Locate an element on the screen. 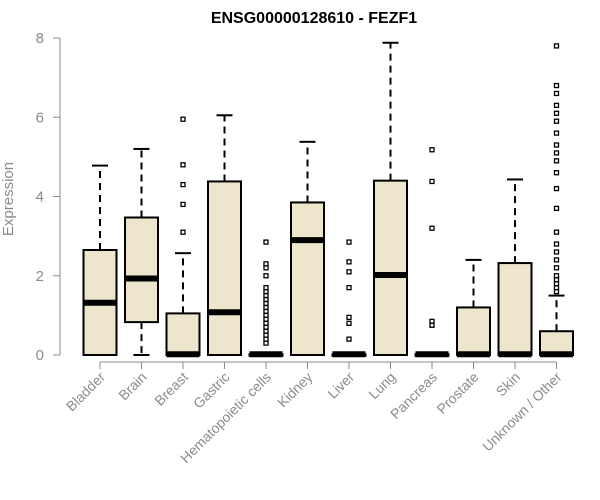  y-tick-label: 6 is located at coordinates (40, 117).